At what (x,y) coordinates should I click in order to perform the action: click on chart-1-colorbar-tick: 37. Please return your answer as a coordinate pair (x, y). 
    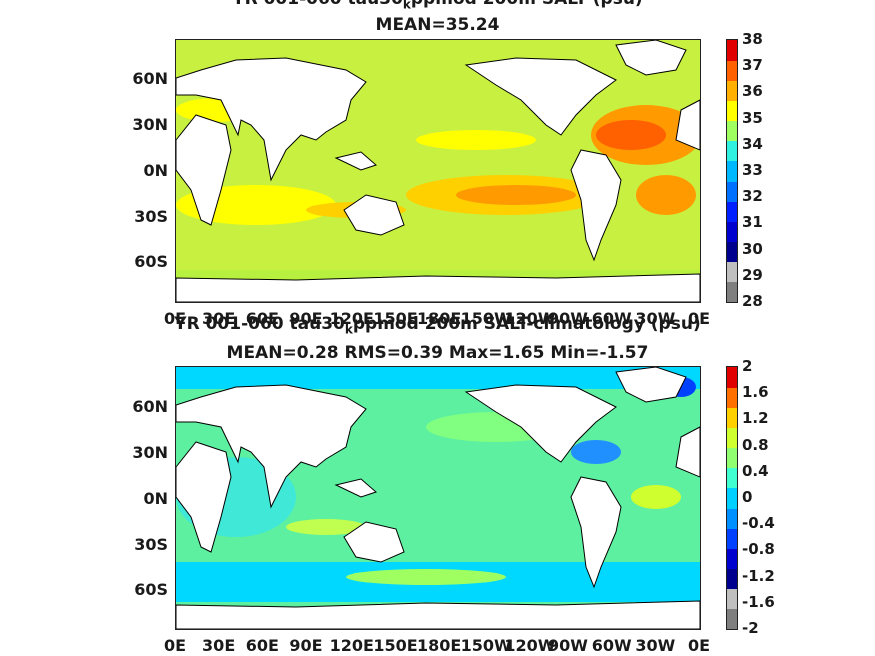
    Looking at the image, I should click on (752, 65).